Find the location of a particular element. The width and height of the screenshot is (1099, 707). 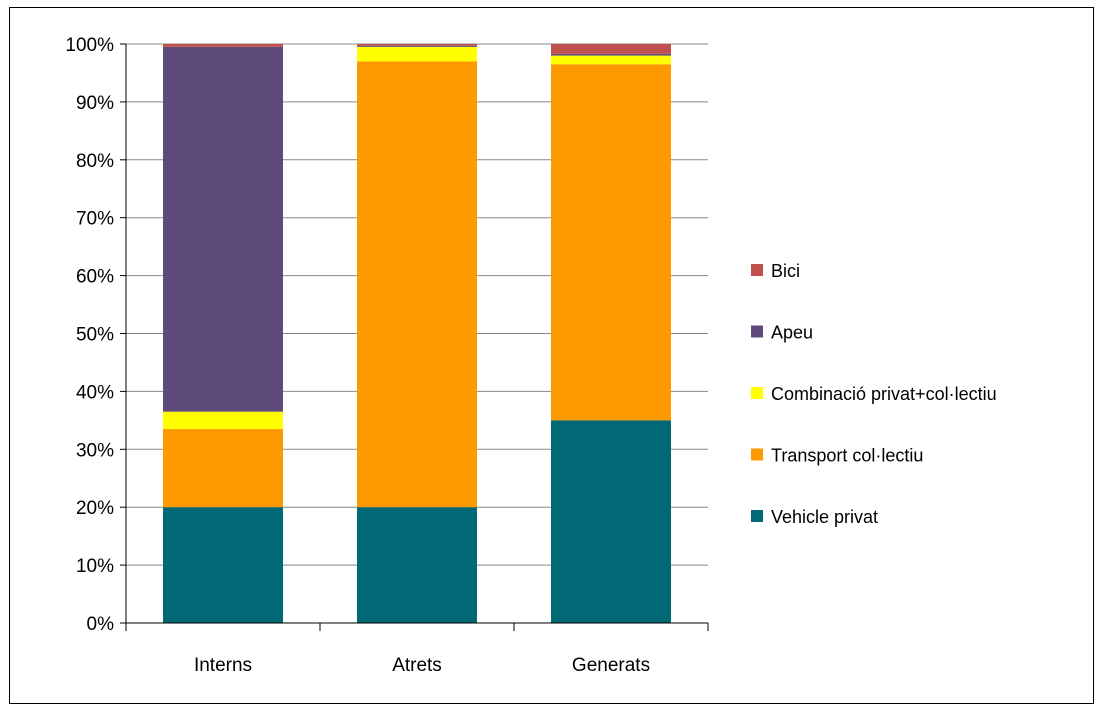

y-tick-label: 80% is located at coordinates (95, 161).